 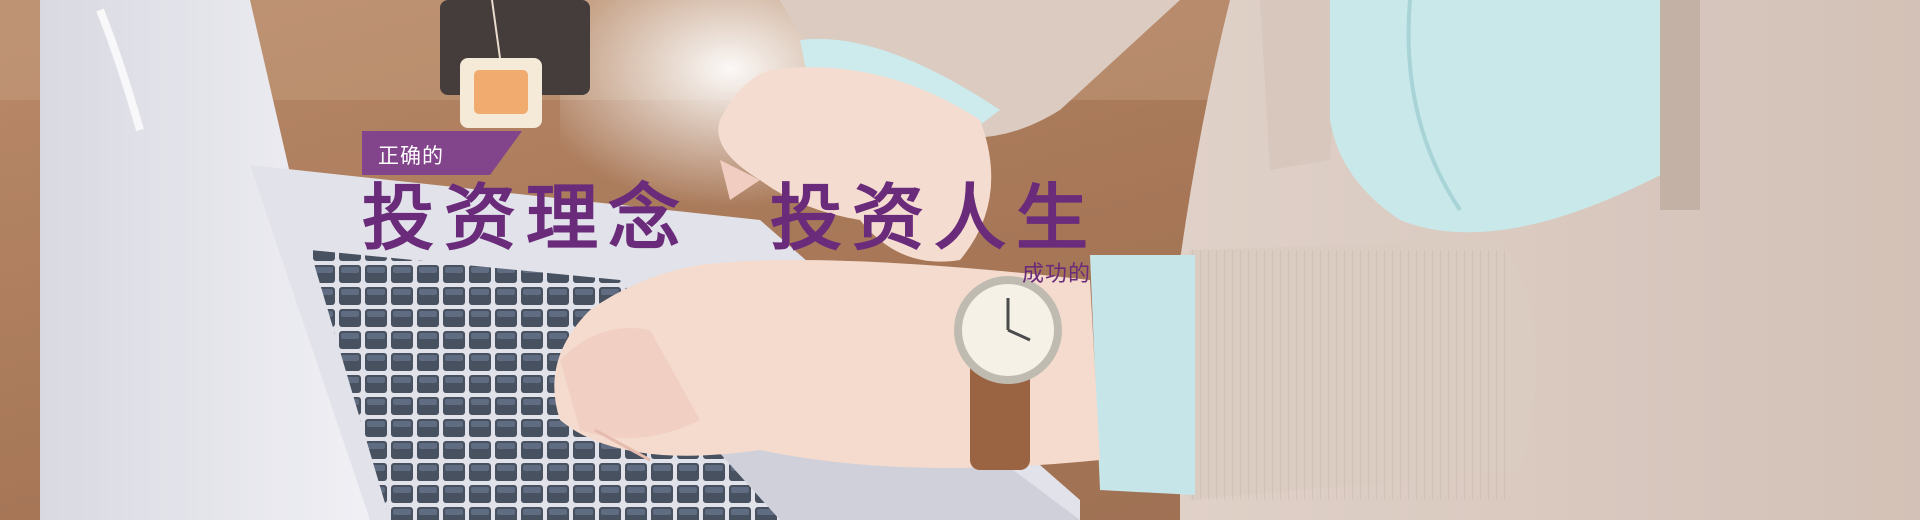 What do you see at coordinates (1056, 272) in the screenshot?
I see `subline-successful: 成功的` at bounding box center [1056, 272].